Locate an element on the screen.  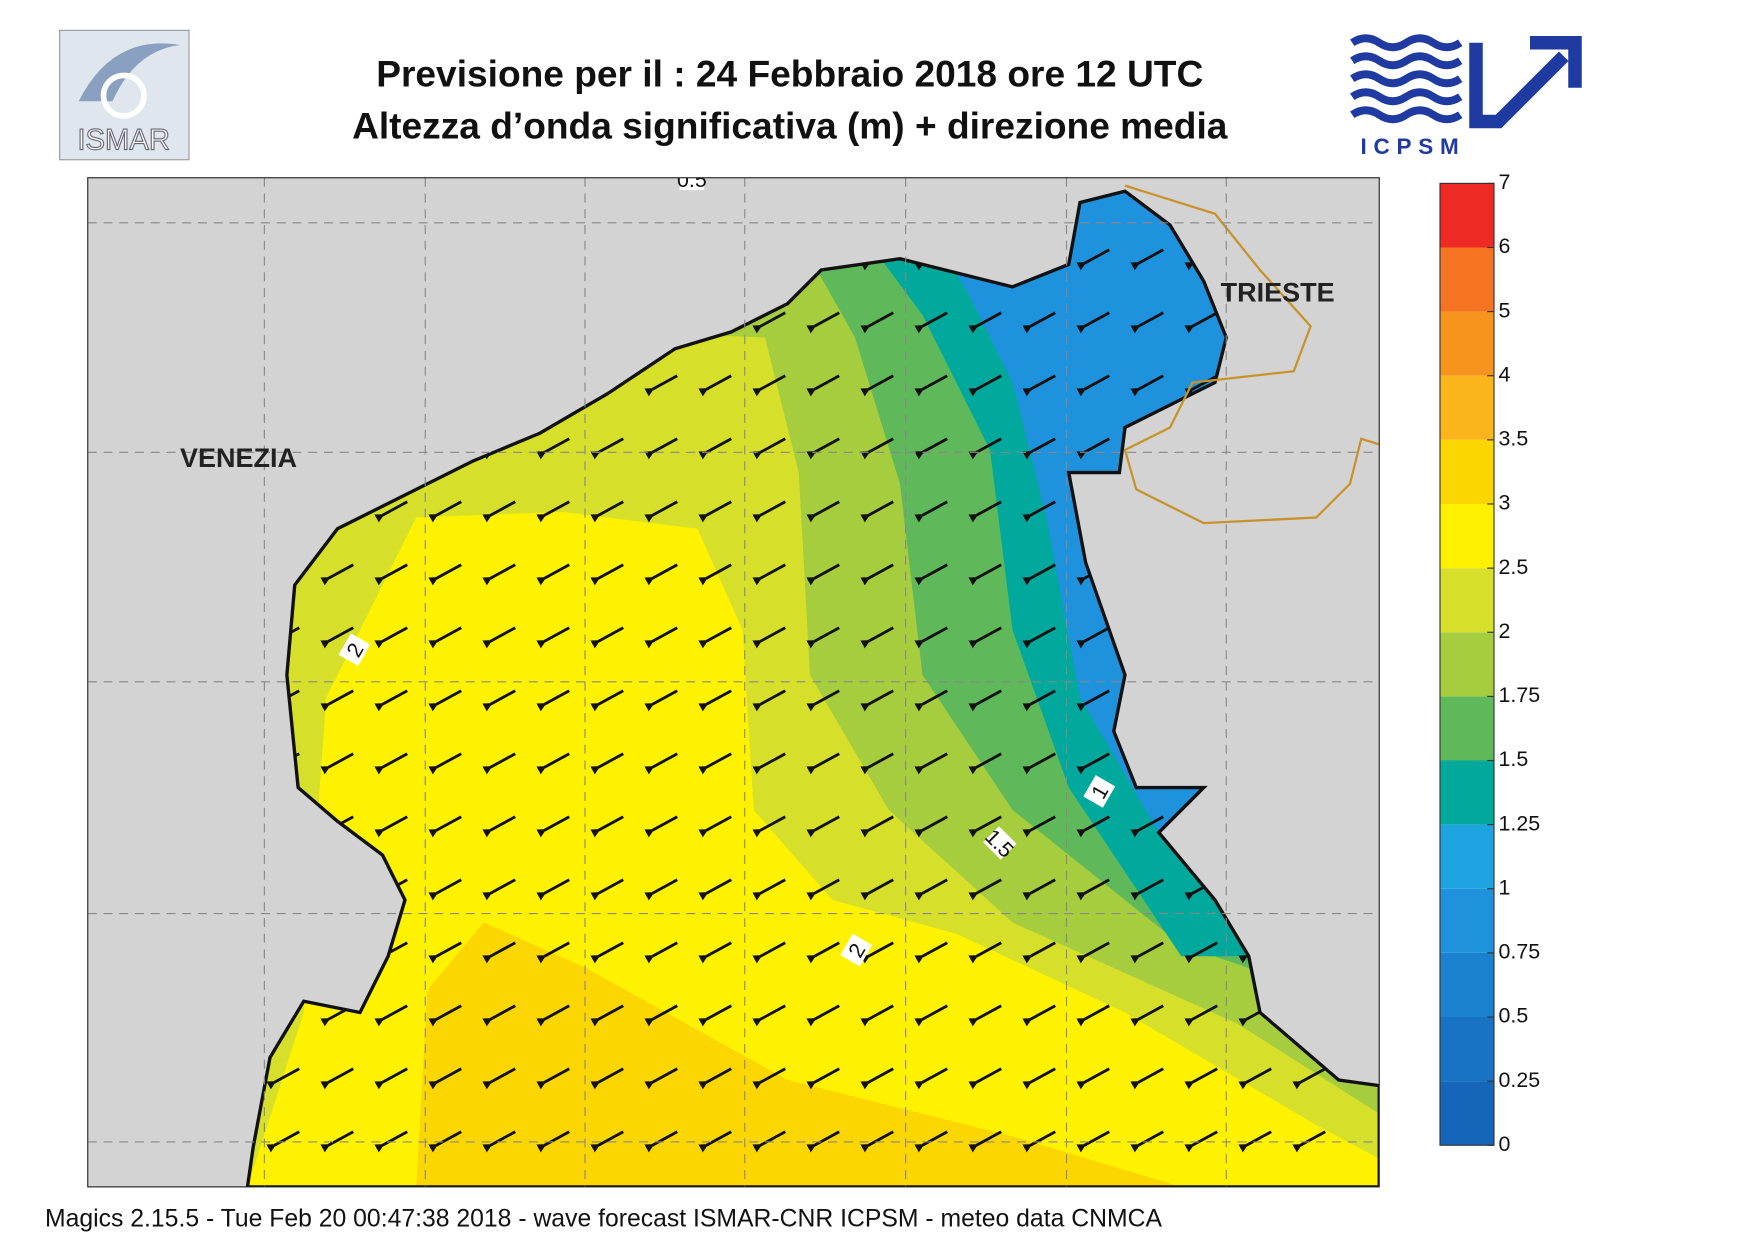
place-label: TRIESTE is located at coordinates (1278, 293).